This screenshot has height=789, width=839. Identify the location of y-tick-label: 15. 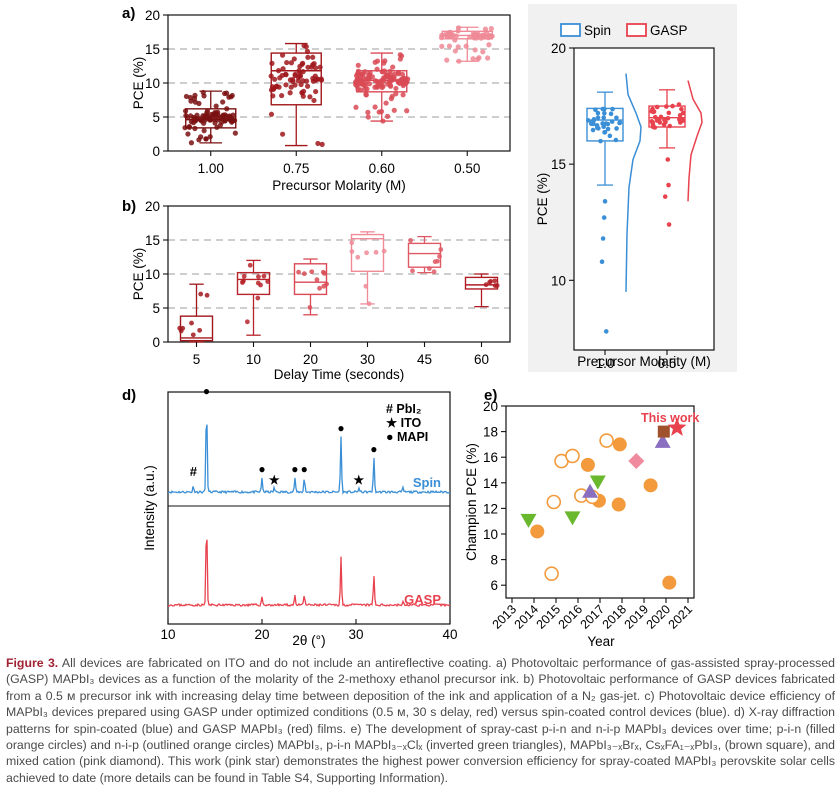
(152, 240).